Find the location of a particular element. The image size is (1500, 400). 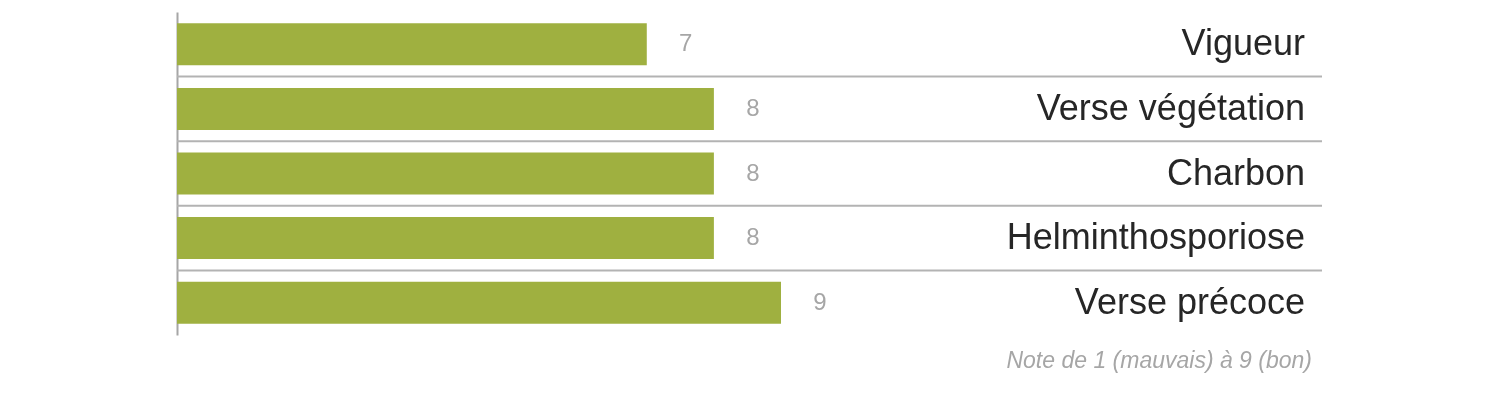

text: Note de 1 (mauvais) à 9 (bon) is located at coordinates (1159, 360).